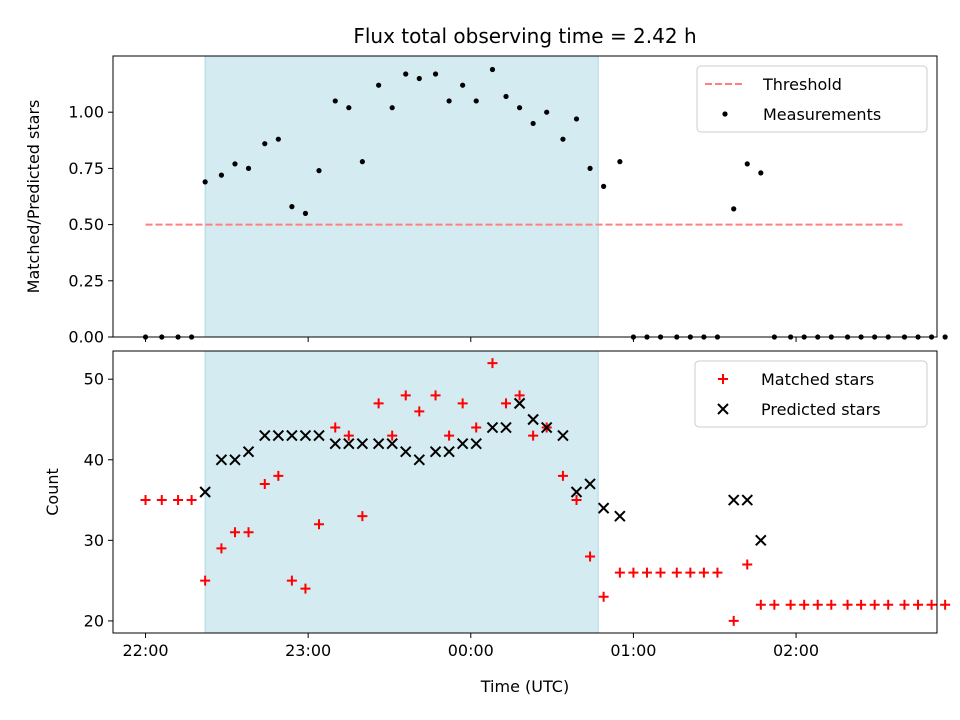 The height and width of the screenshot is (720, 960). Describe the element at coordinates (94, 459) in the screenshot. I see `y-tick-label: 40` at that location.